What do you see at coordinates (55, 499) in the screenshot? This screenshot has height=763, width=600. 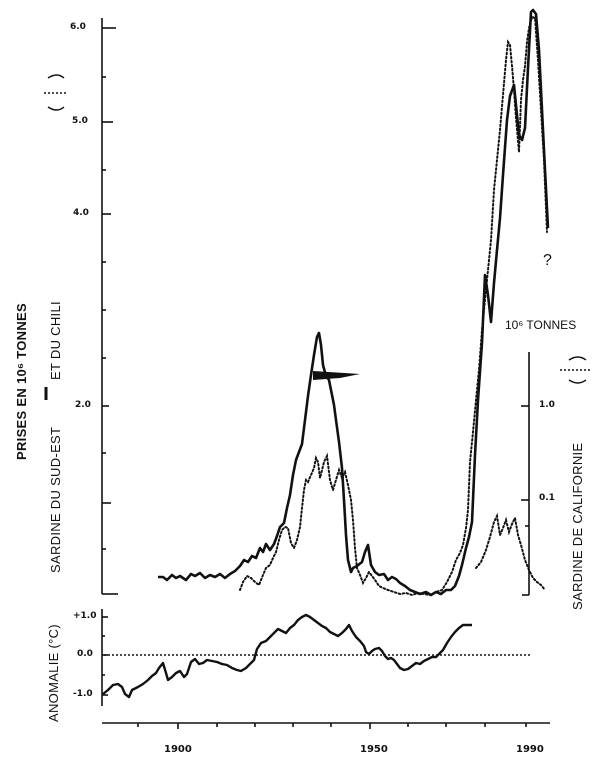 I see `left-axis-series-label-a: SARDINE DU SUD-EST` at bounding box center [55, 499].